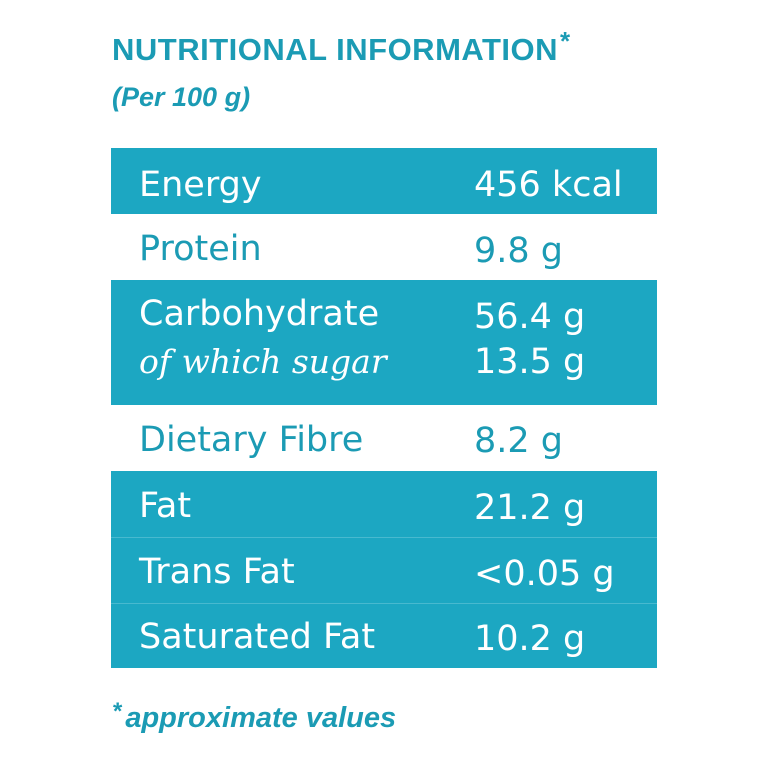  What do you see at coordinates (384, 504) in the screenshot?
I see `row-fat: Fat 21.2 g` at bounding box center [384, 504].